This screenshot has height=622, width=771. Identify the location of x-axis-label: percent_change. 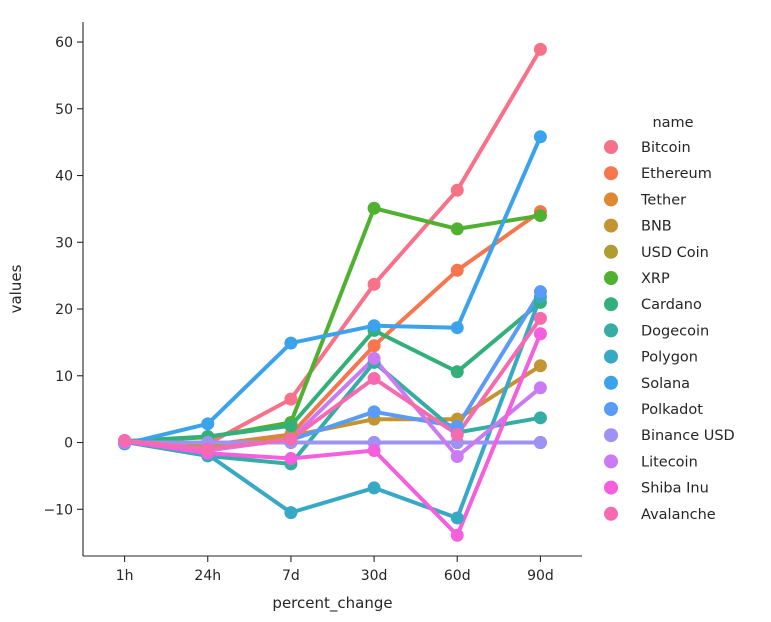
(332, 603).